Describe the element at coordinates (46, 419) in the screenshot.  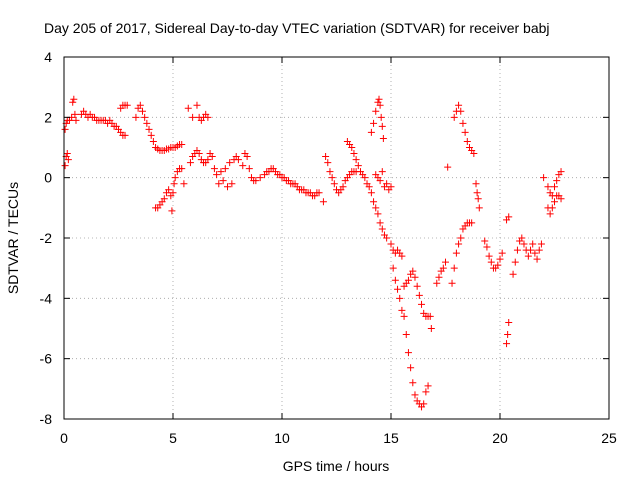
I see `y-tick-label: -8` at that location.